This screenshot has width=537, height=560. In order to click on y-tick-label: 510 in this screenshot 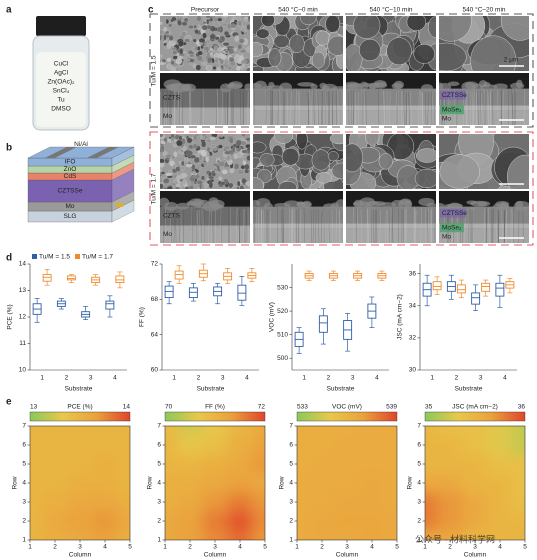, I will do `click(282, 334)`.